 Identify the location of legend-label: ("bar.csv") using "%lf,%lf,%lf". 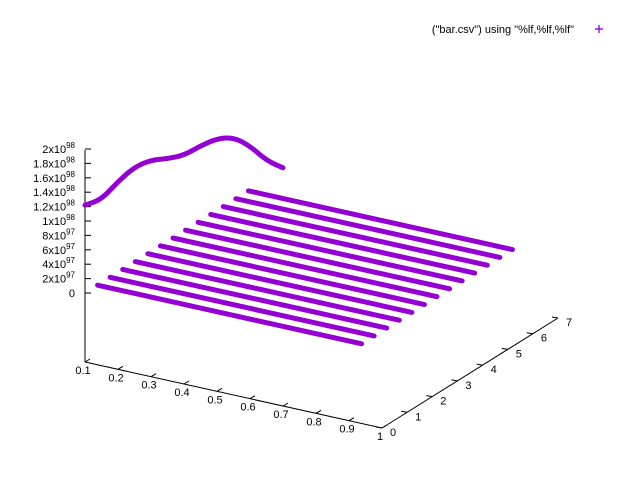
(503, 30).